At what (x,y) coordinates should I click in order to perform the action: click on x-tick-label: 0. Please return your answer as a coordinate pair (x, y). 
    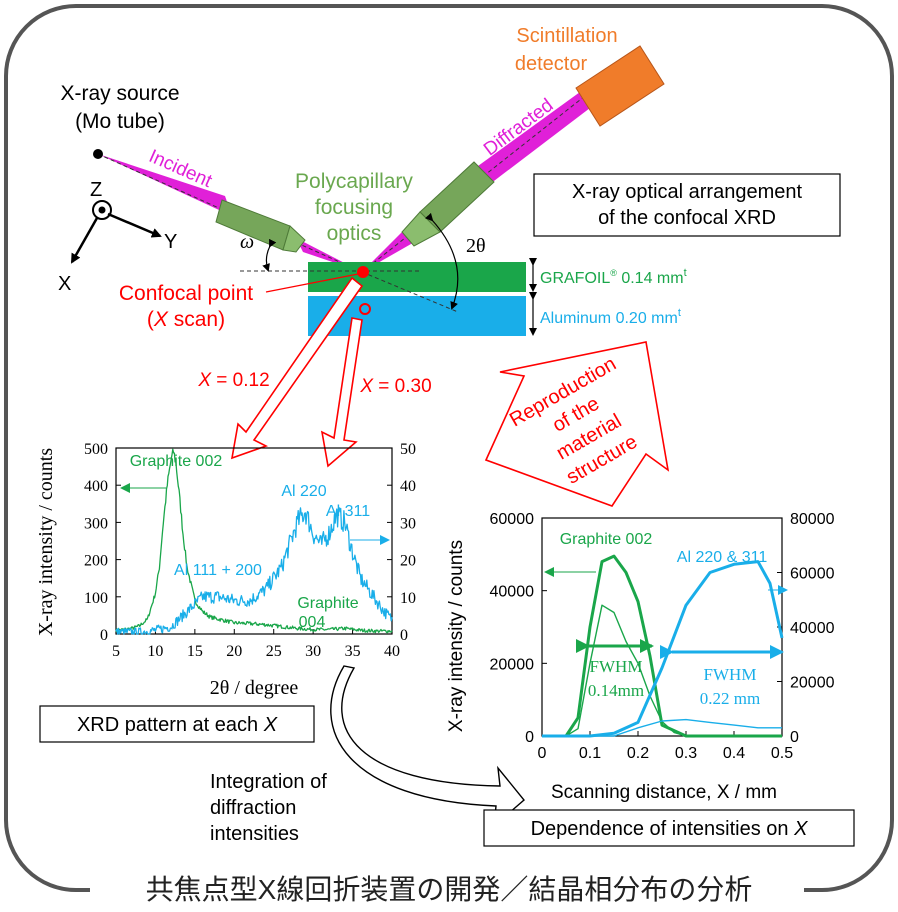
    Looking at the image, I should click on (542, 753).